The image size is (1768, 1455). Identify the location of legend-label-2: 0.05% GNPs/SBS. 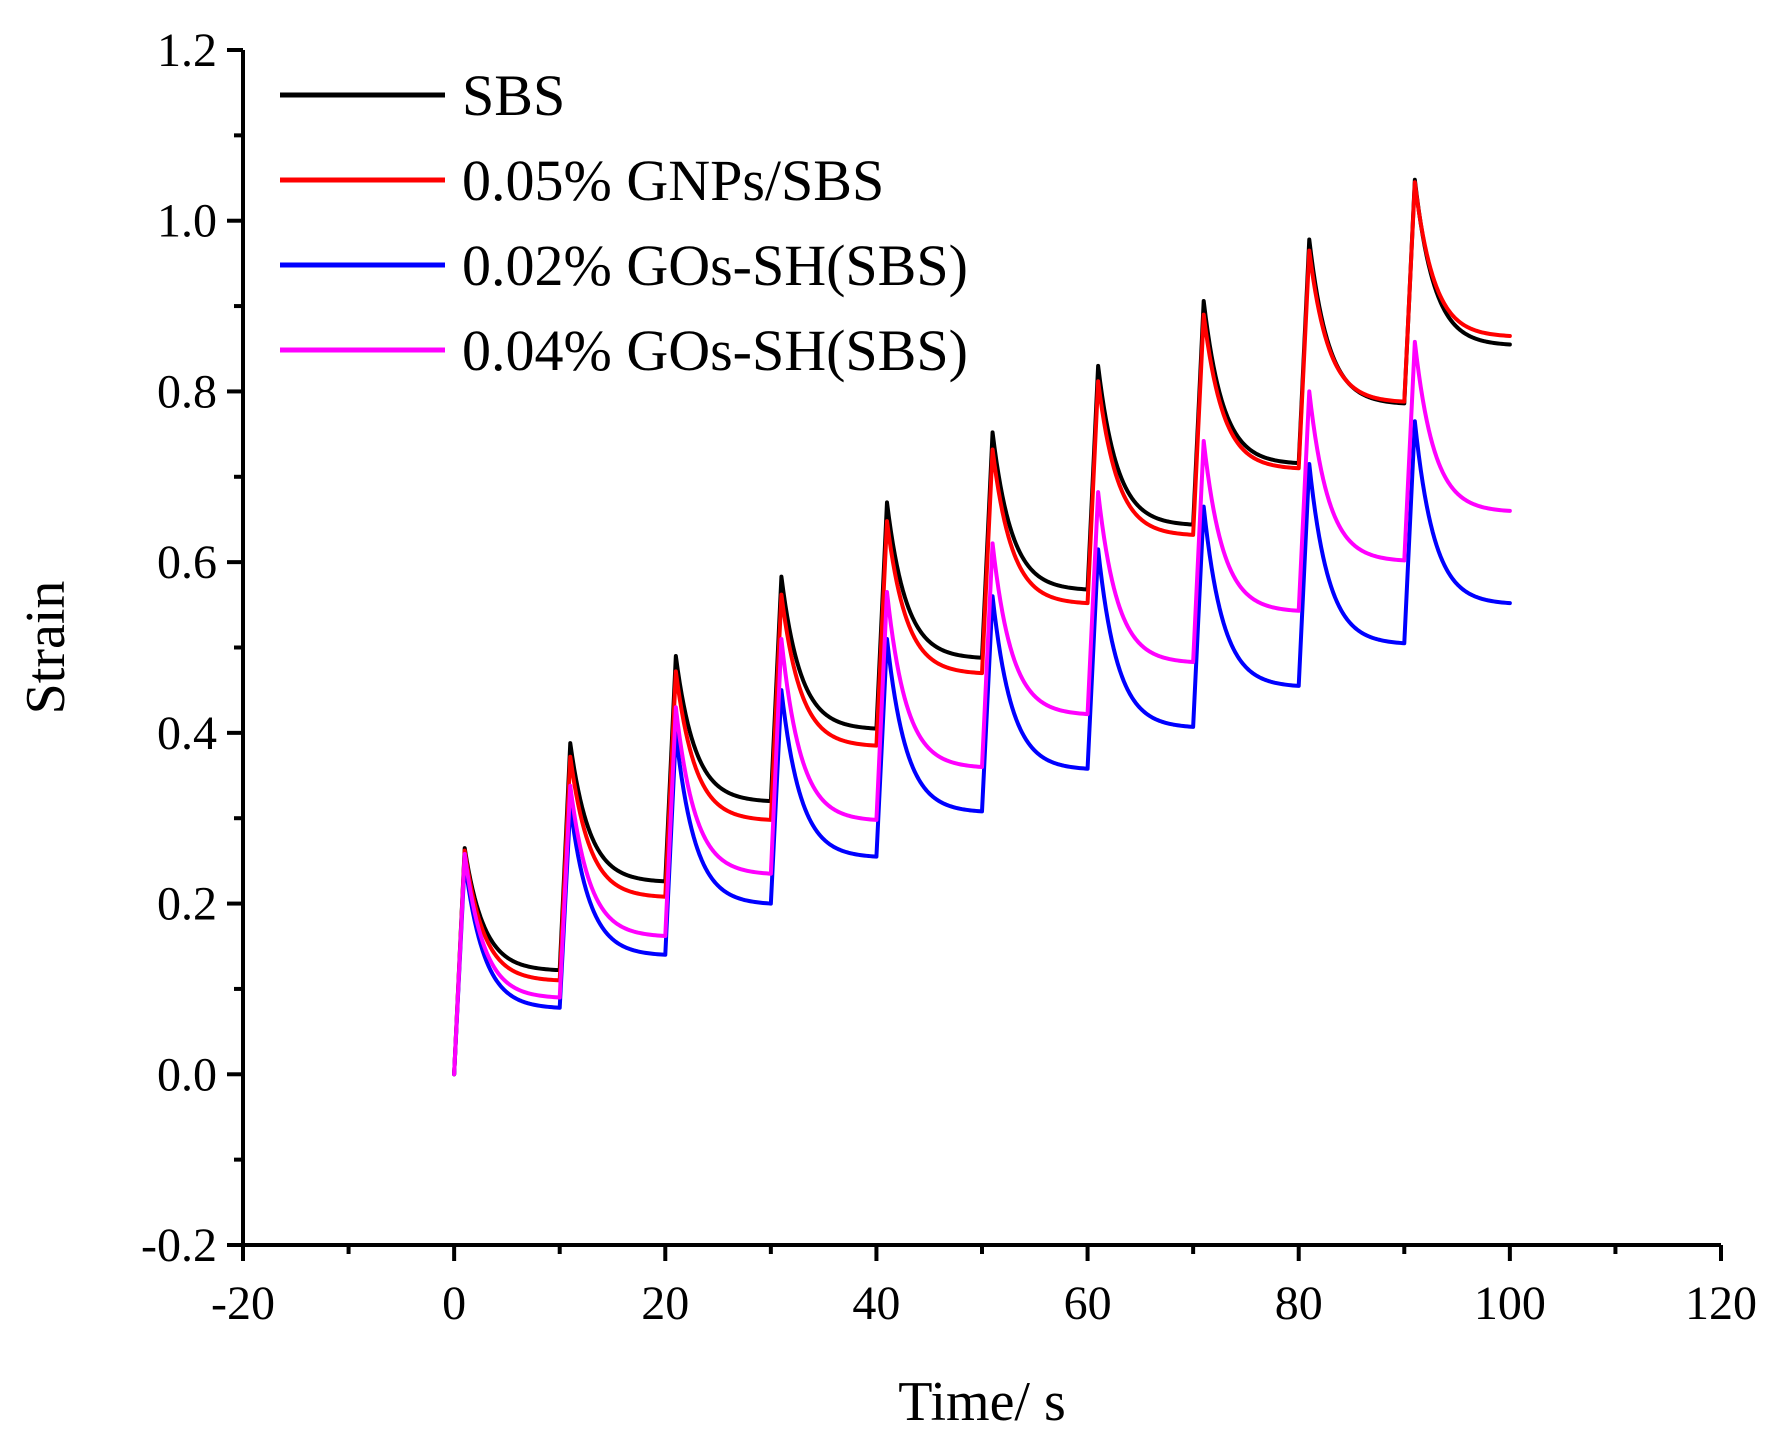
(673, 180).